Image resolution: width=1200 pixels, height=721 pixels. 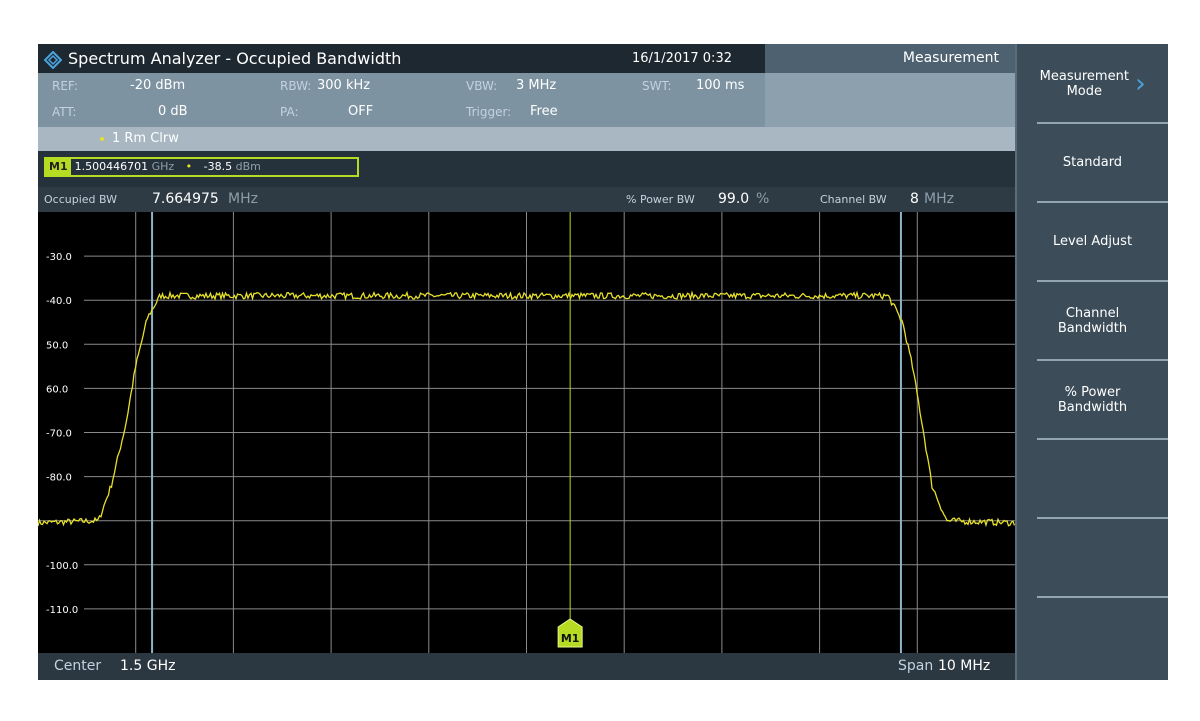 I want to click on chevron-right-icon: ›, so click(x=1140, y=83).